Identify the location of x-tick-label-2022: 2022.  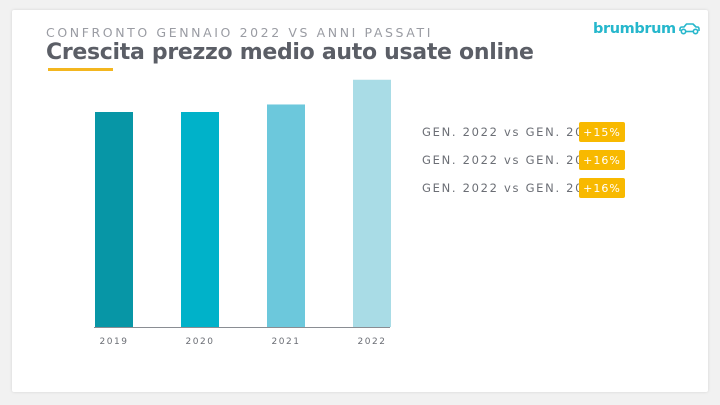
(372, 342).